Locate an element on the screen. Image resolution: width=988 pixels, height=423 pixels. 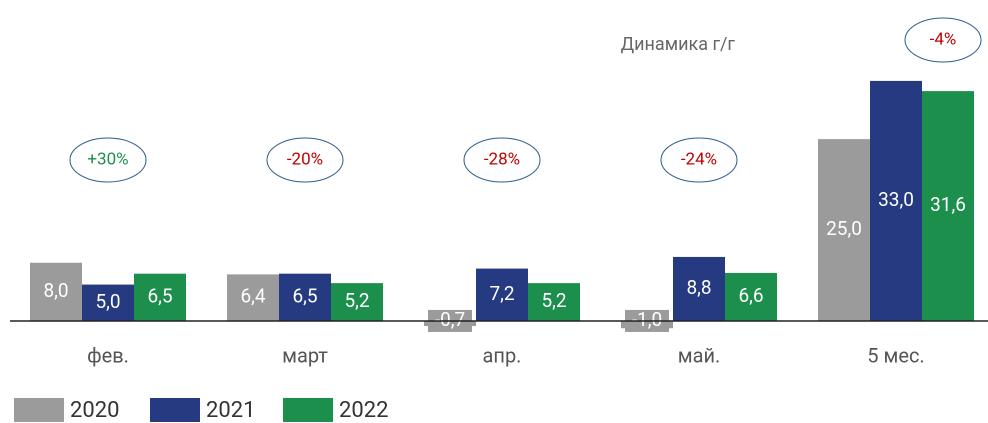
x-tick-label: май. is located at coordinates (699, 355).